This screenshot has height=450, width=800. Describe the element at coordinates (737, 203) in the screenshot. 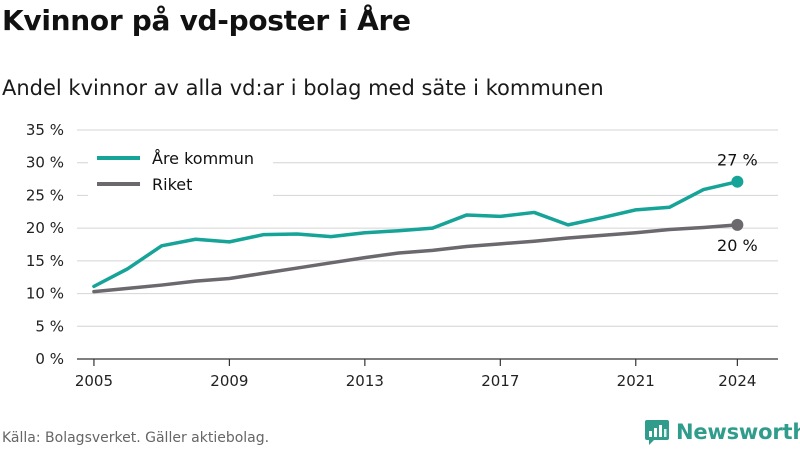

I see `end-labels: 27 % 20 %` at that location.